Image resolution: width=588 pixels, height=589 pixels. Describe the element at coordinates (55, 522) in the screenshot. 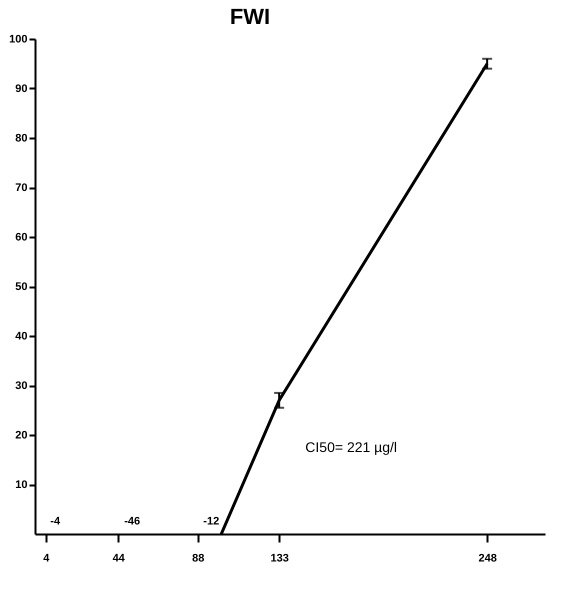

I see `annotation: -4` at that location.